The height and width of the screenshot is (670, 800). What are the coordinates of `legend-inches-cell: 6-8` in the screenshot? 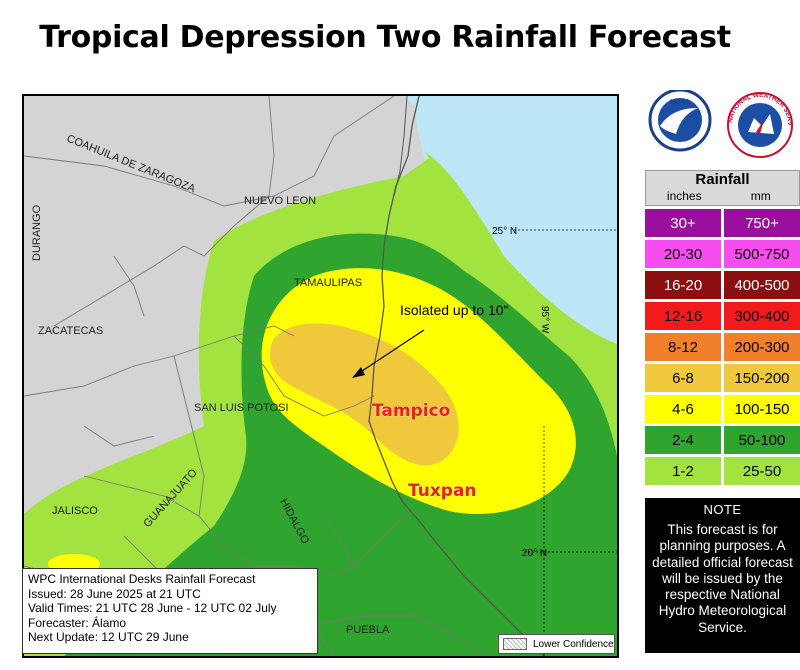 It's located at (683, 378).